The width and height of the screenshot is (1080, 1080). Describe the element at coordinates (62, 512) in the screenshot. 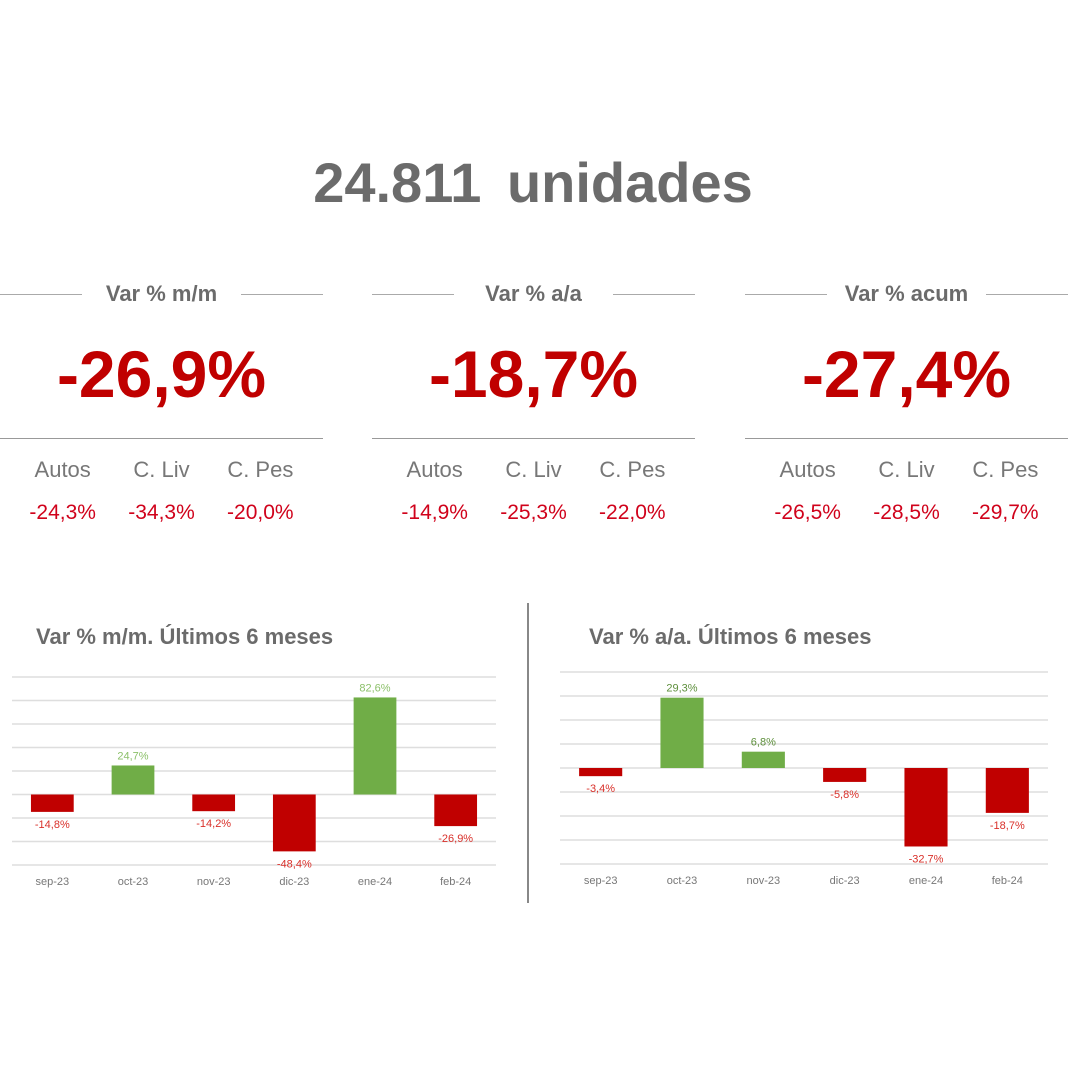

I see `sub-value: -24,3%` at that location.